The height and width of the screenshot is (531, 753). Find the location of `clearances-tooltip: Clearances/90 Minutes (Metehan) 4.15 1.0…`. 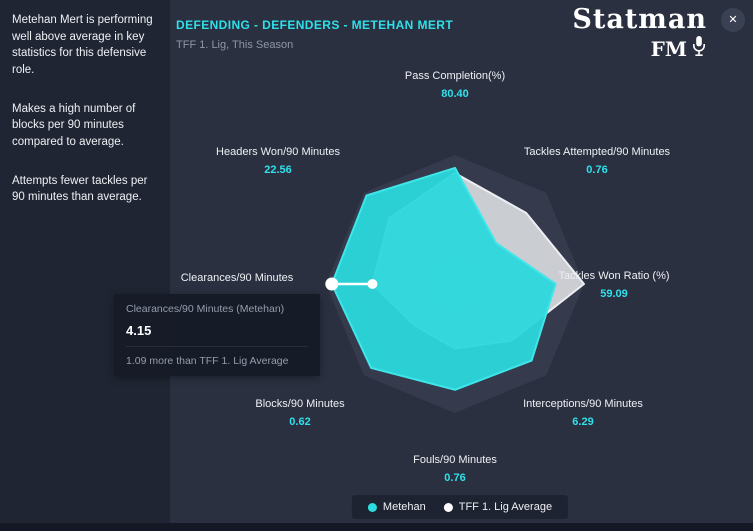

clearances-tooltip: Clearances/90 Minutes (Metehan) 4.15 1.0… is located at coordinates (217, 335).